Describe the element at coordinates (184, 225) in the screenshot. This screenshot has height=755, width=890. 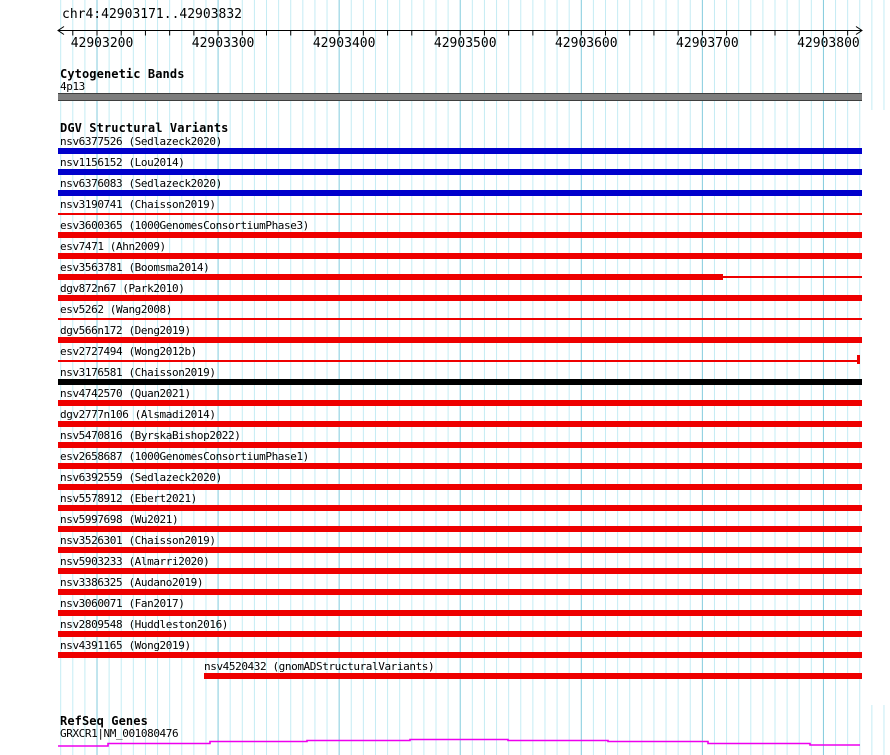
I see `variant-label: esv3600365 (1000GenomesConsortiumPhase3)` at that location.